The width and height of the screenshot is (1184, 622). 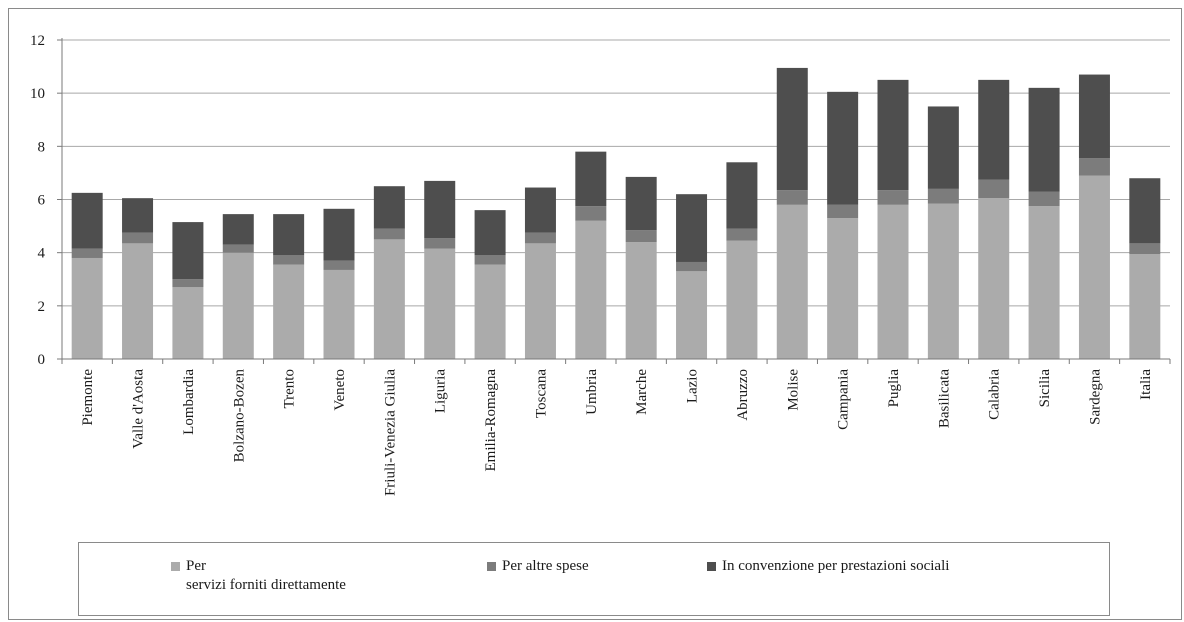 What do you see at coordinates (239, 416) in the screenshot?
I see `x-tick-label: Bolzano-Bozen` at bounding box center [239, 416].